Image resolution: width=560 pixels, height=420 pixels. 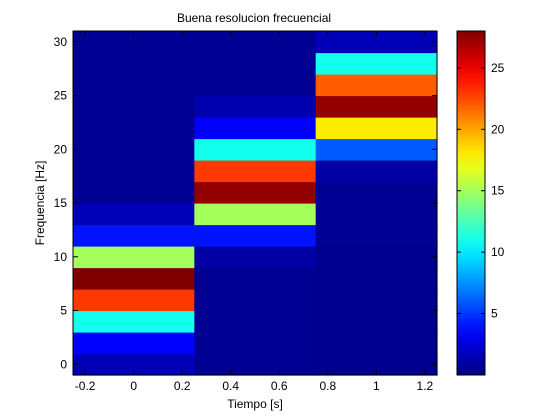 I want to click on x-tick-label: 0.8, so click(x=327, y=386).